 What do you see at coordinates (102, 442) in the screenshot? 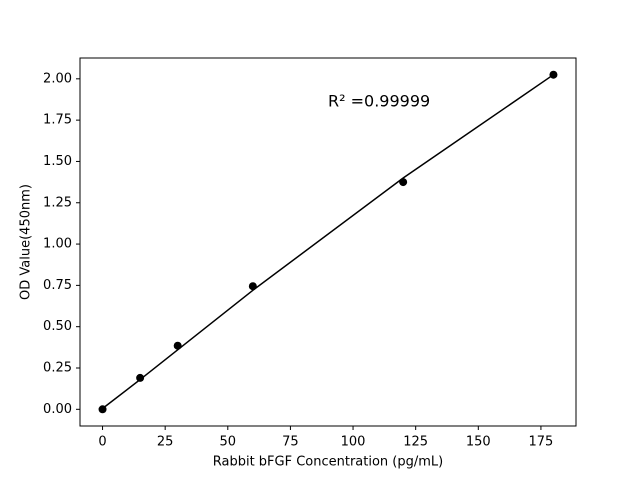
I see `x-tick-label: 0` at bounding box center [102, 442].